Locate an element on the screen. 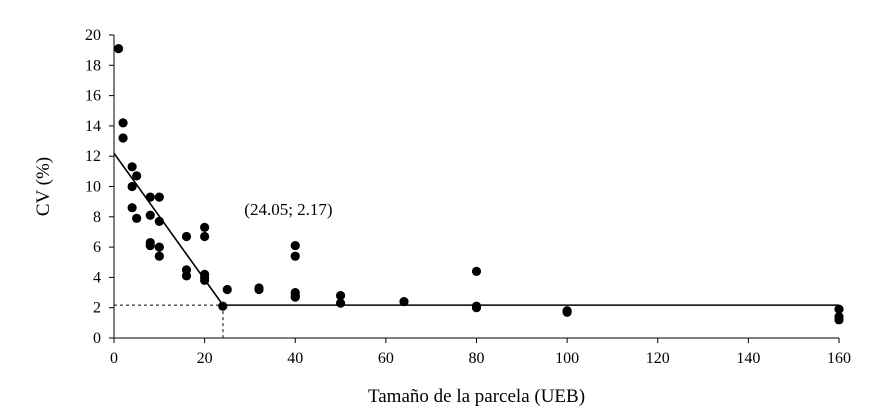 The width and height of the screenshot is (870, 409). y-tick-label: 10 is located at coordinates (93, 187).